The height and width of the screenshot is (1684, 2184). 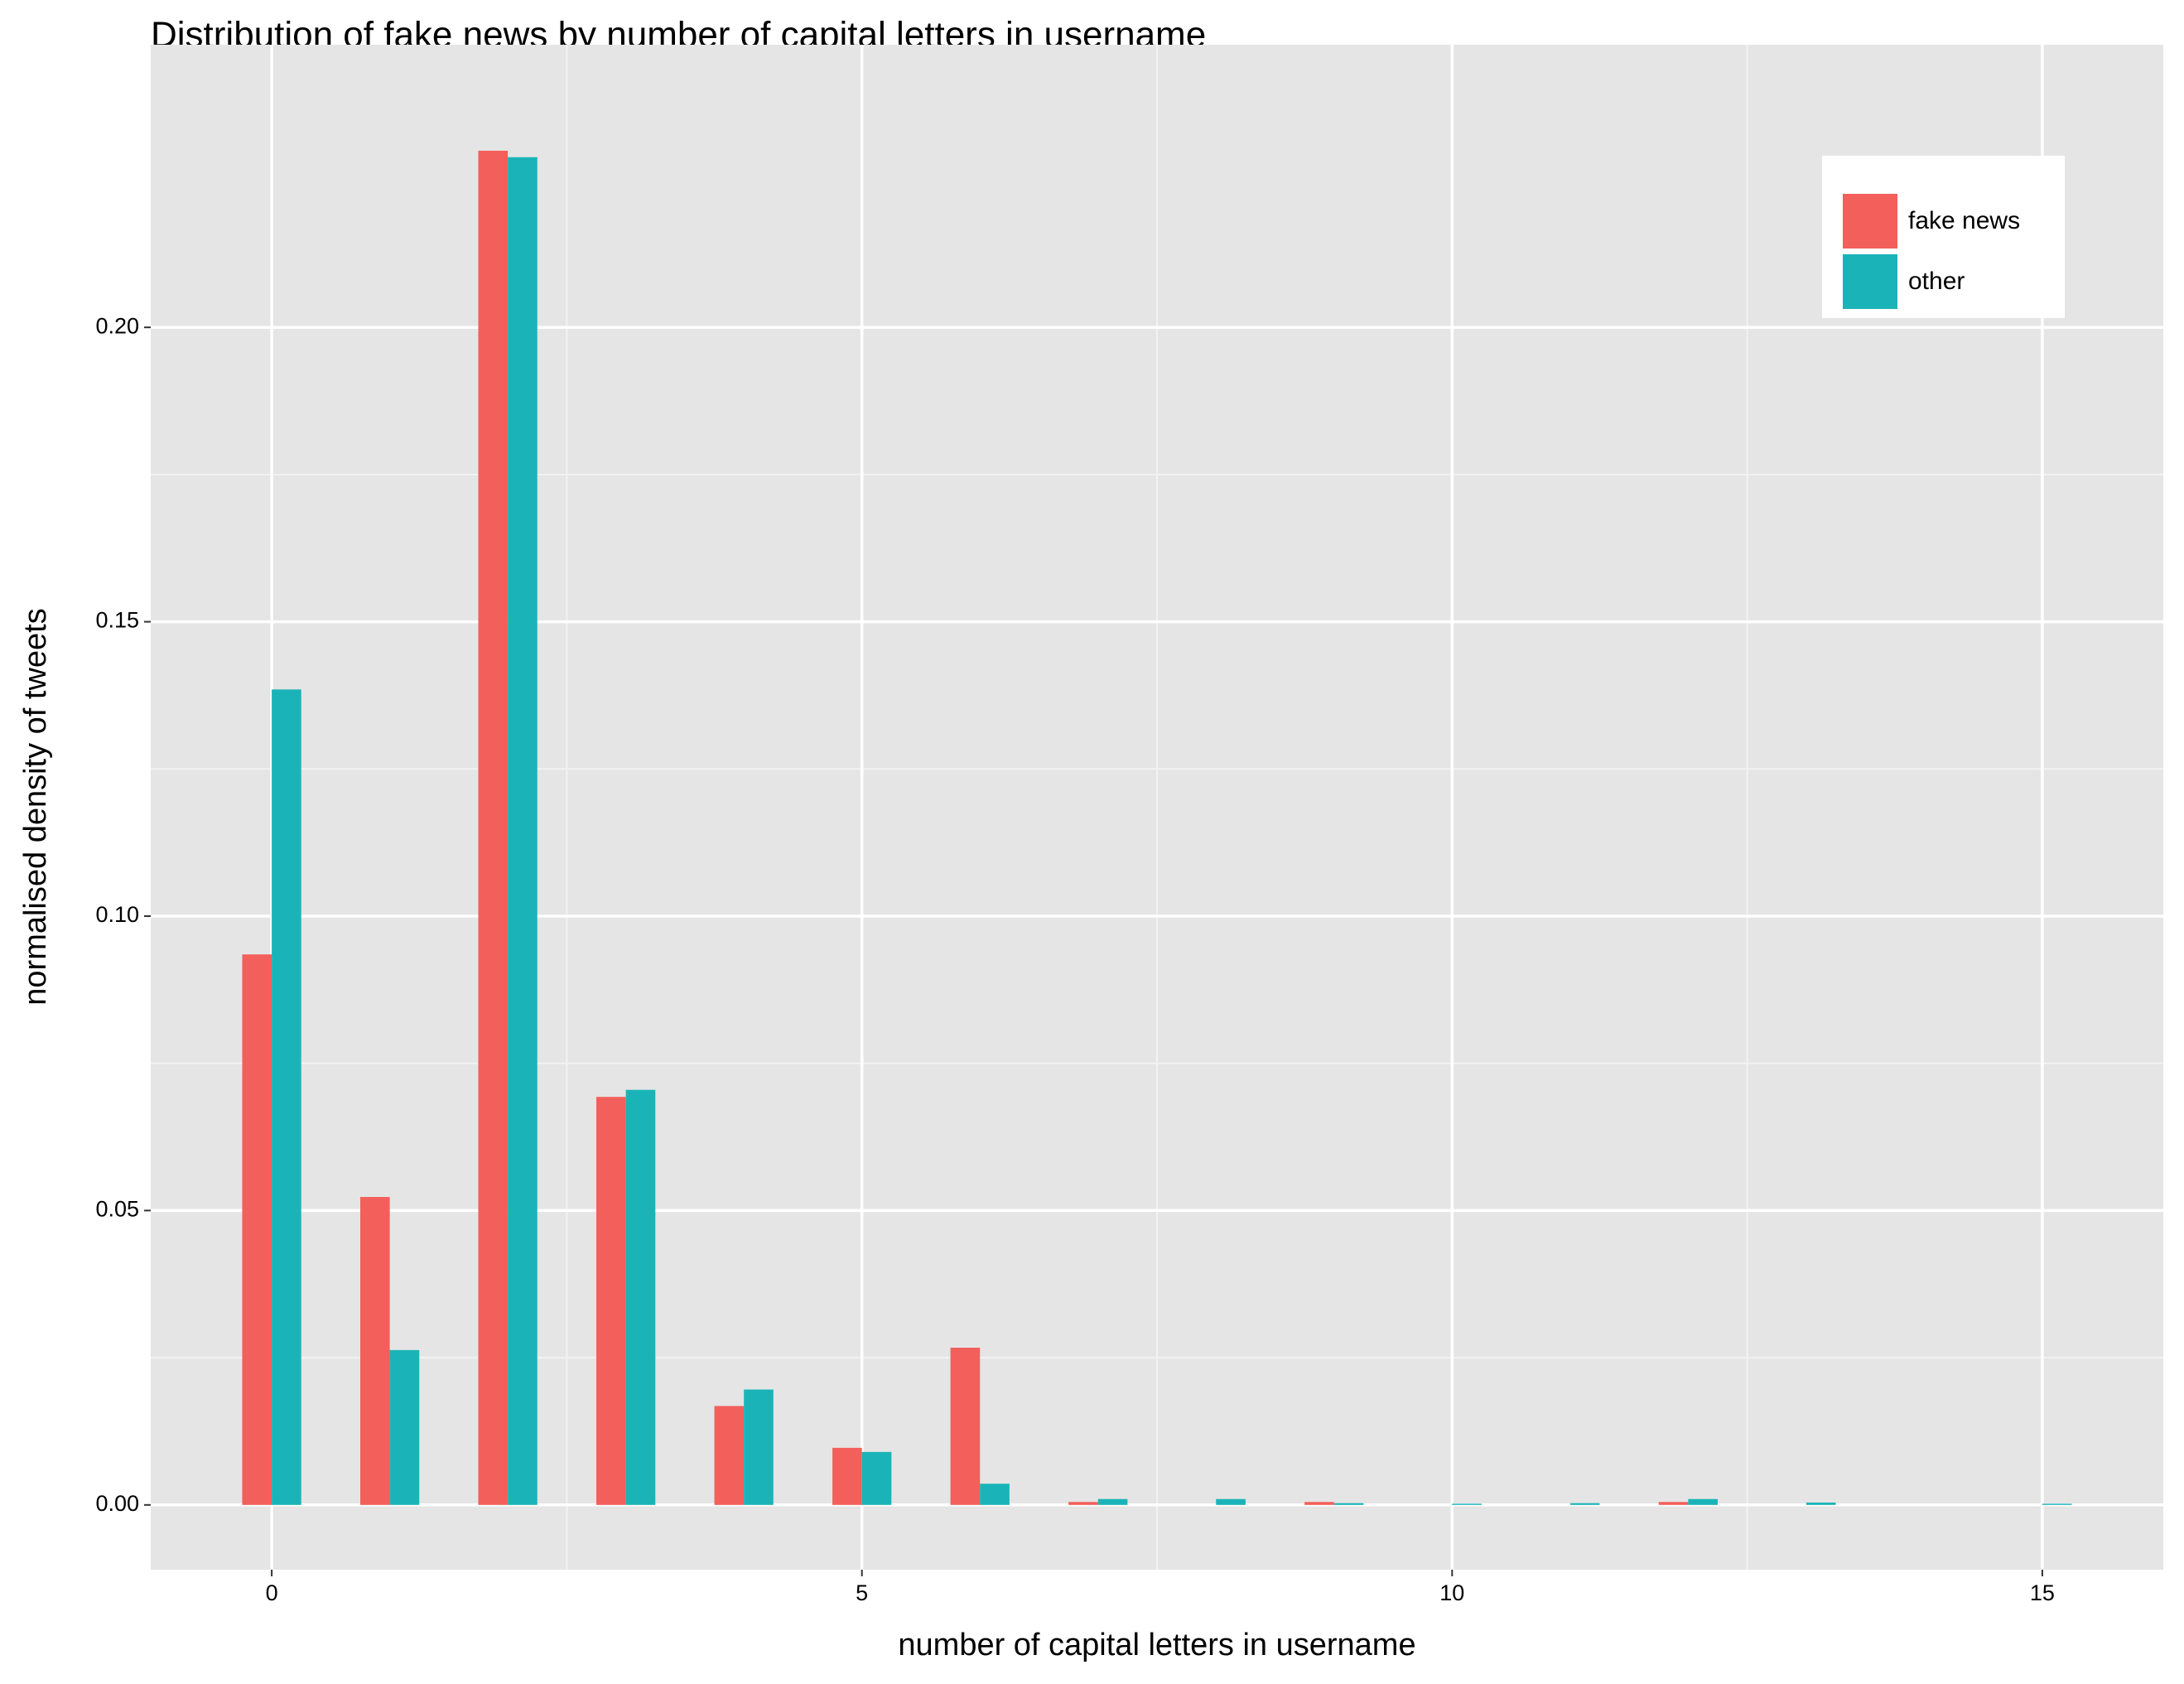 What do you see at coordinates (1964, 221) in the screenshot?
I see `legend-label: fake news` at bounding box center [1964, 221].